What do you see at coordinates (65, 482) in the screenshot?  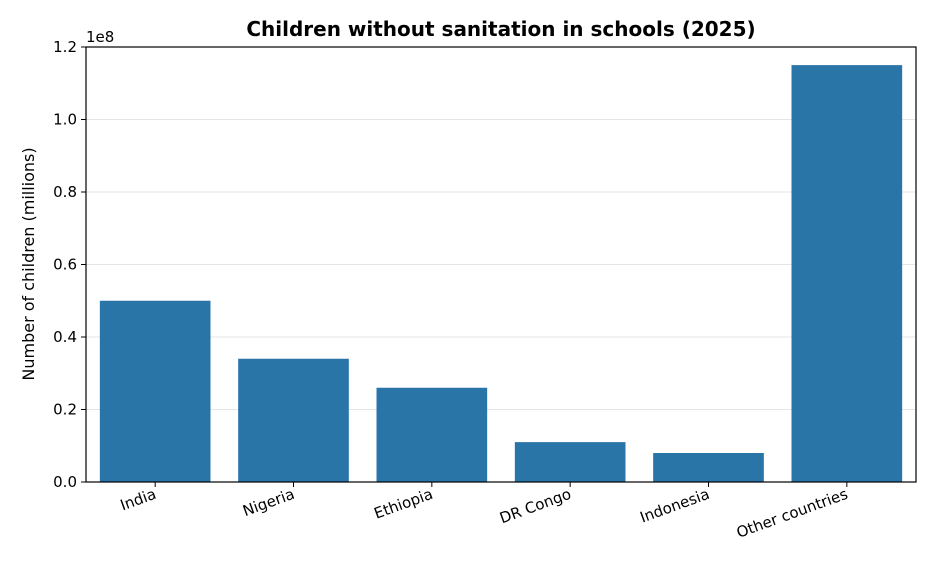 I see `y-tick-label: 0.0` at bounding box center [65, 482].